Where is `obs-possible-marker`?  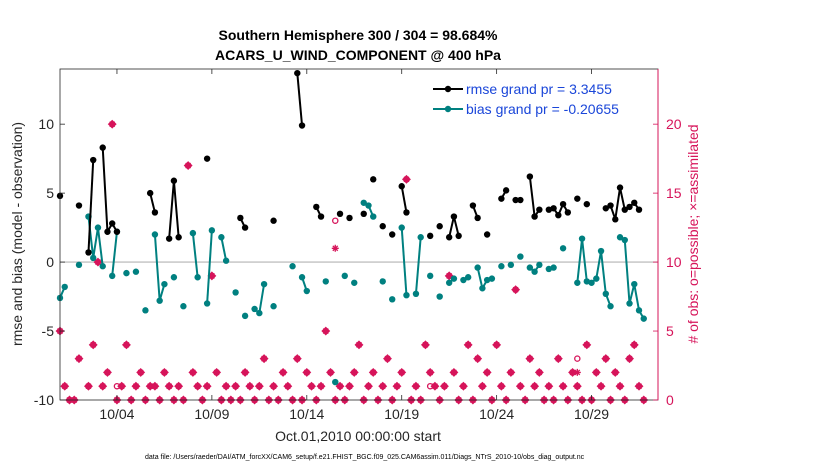
obs-possible-marker is located at coordinates (577, 358).